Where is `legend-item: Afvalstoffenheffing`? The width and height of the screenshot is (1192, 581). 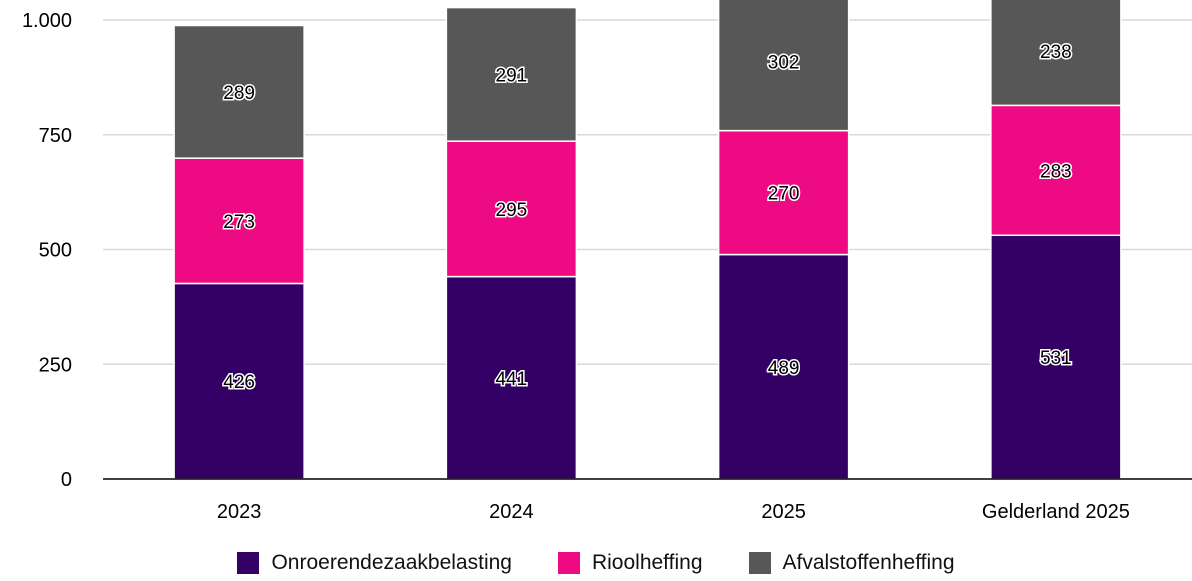
legend-item: Afvalstoffenheffing is located at coordinates (851, 563).